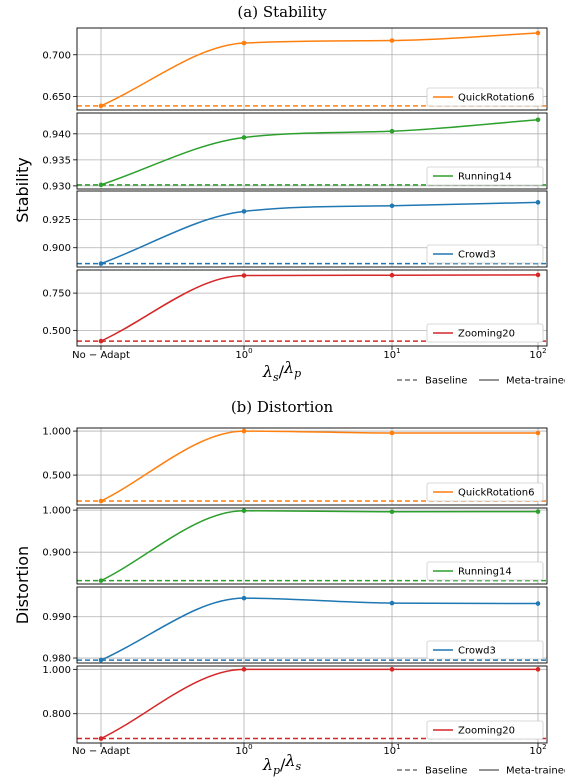 This screenshot has width=565, height=778. What do you see at coordinates (101, 751) in the screenshot?
I see `x-tick-label: No − Adapt` at bounding box center [101, 751].